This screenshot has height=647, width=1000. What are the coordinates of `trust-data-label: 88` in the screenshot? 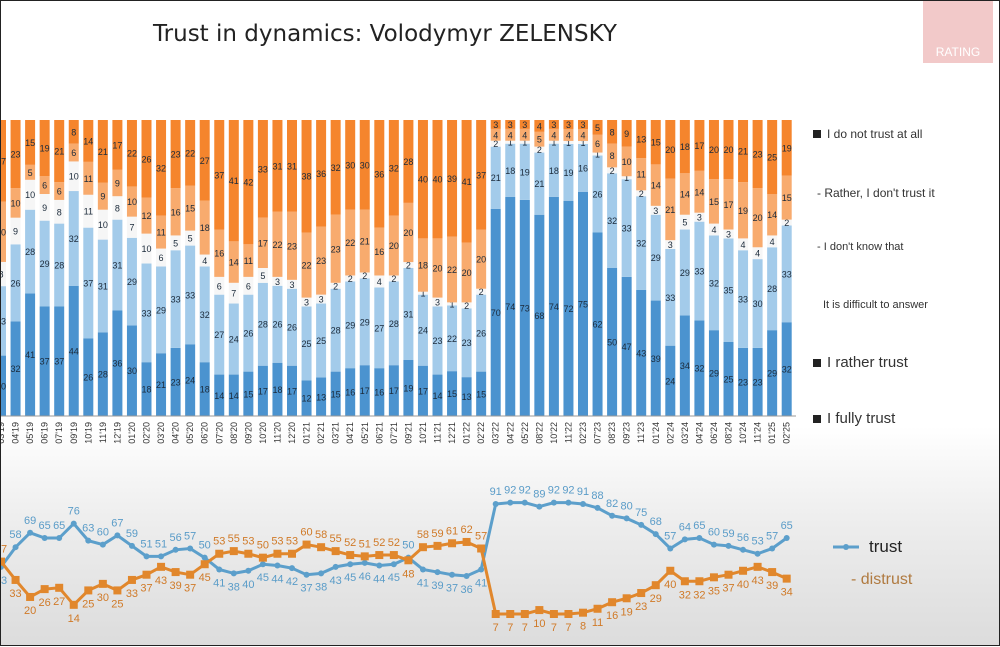 It's located at (597, 496).